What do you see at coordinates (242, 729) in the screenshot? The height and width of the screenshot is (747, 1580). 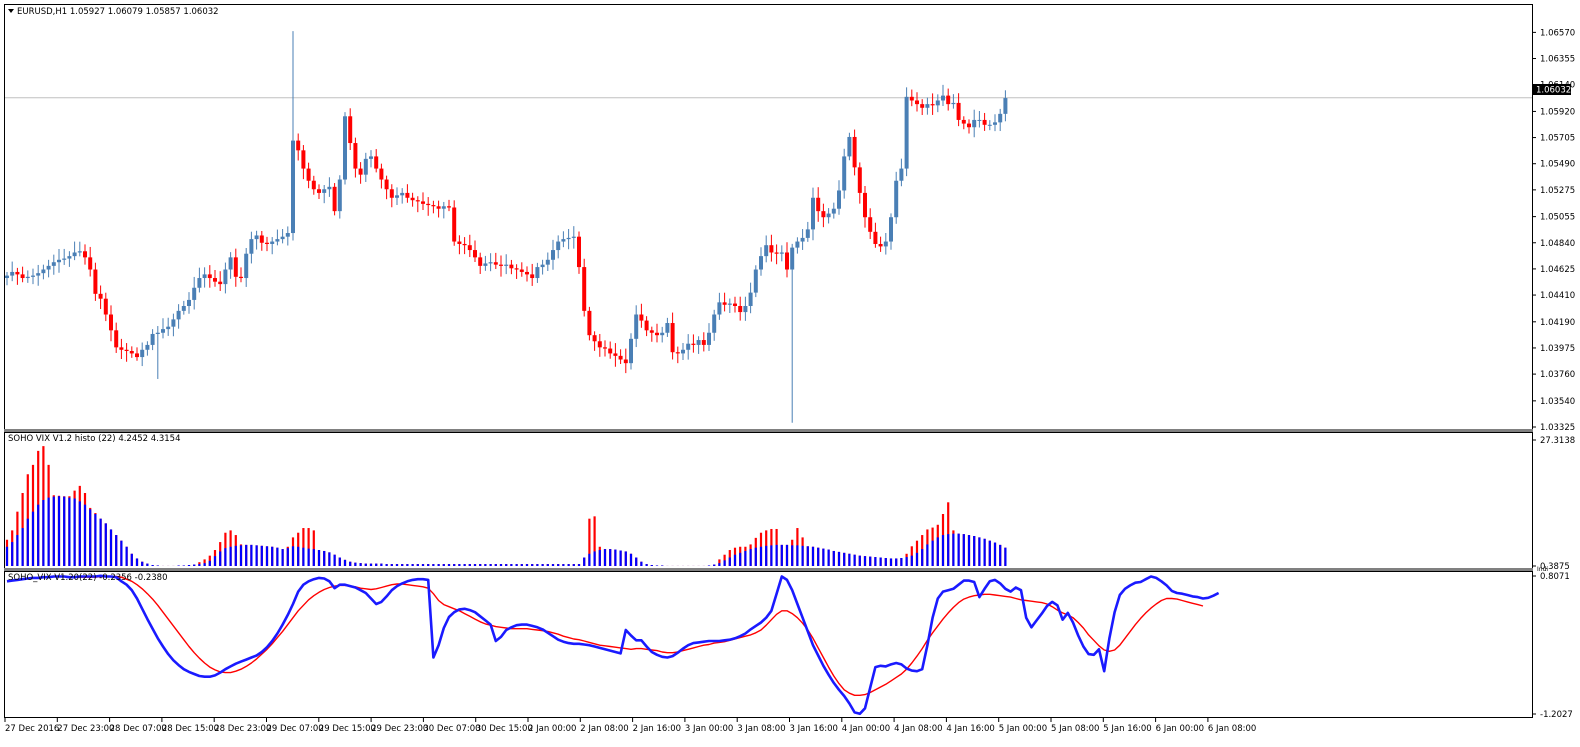 I see `time-tick-label: 28 Dec 23:00` at bounding box center [242, 729].